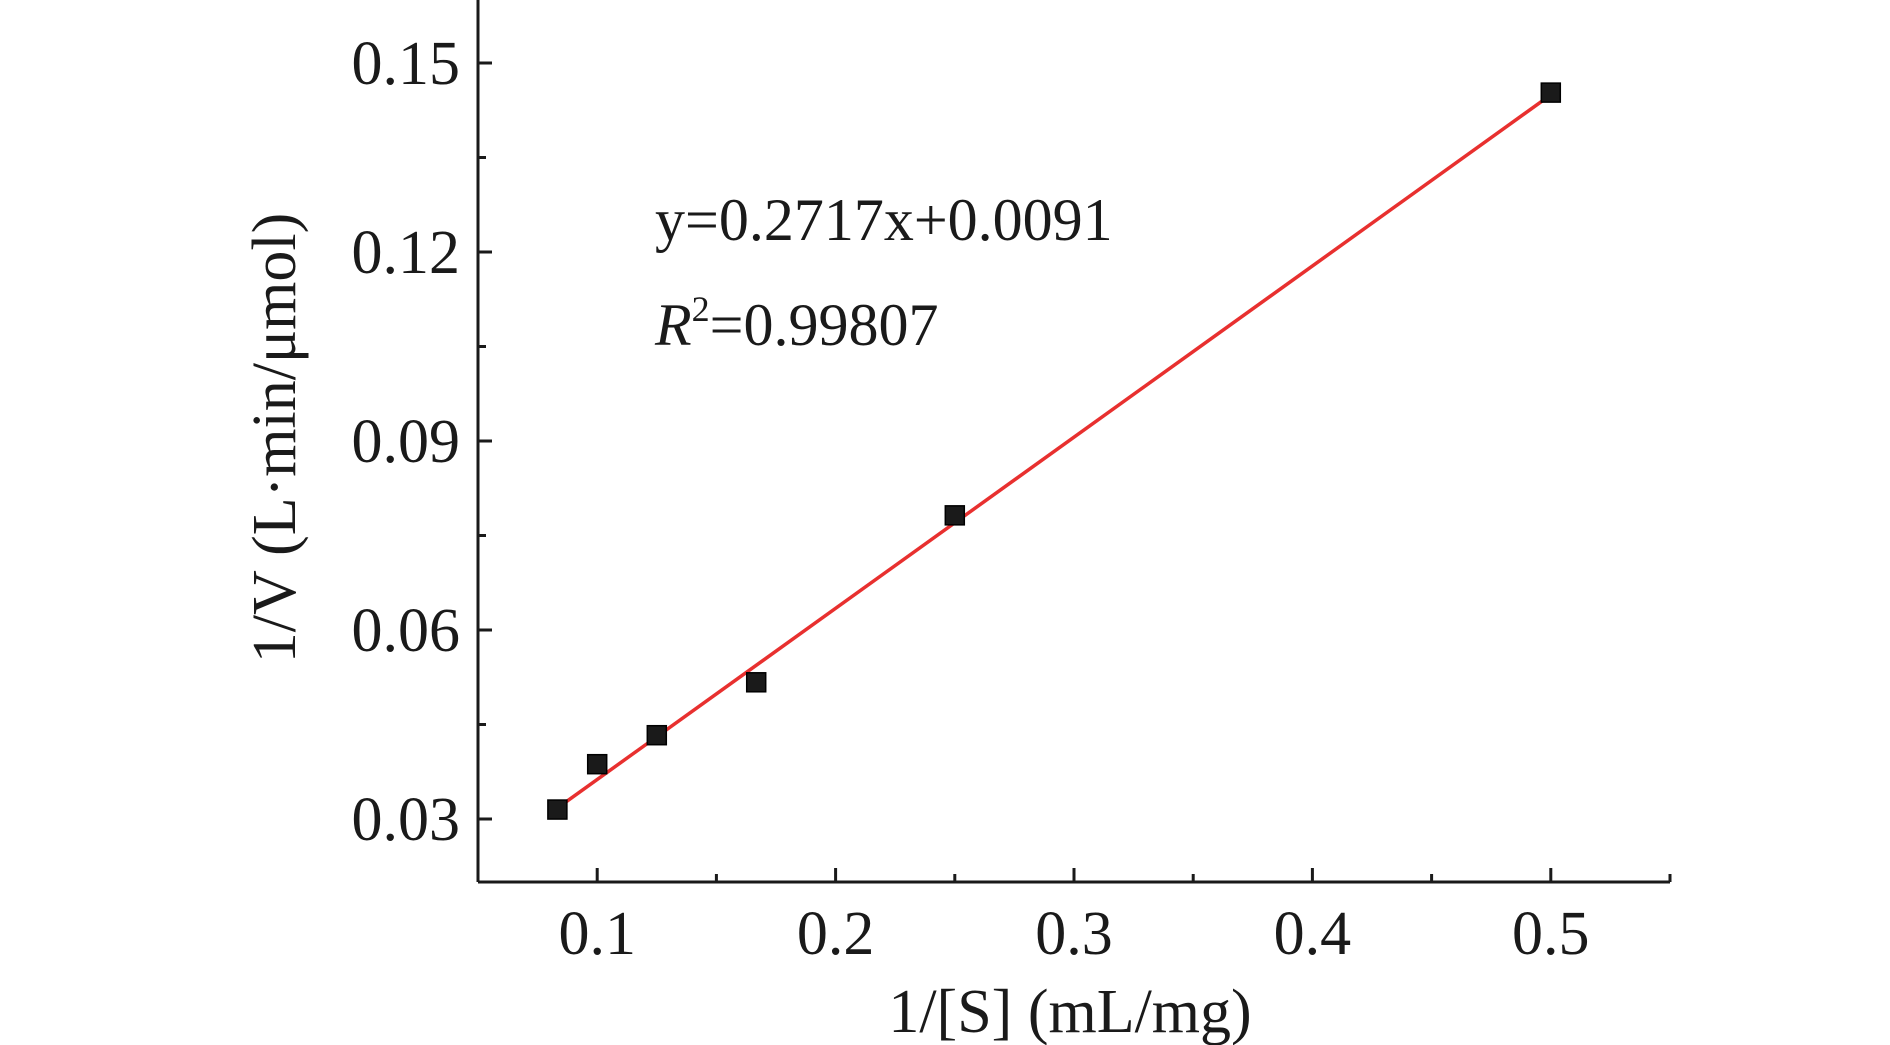 This screenshot has width=1890, height=1045. What do you see at coordinates (406, 253) in the screenshot?
I see `y-tick-label: 0.12` at bounding box center [406, 253].